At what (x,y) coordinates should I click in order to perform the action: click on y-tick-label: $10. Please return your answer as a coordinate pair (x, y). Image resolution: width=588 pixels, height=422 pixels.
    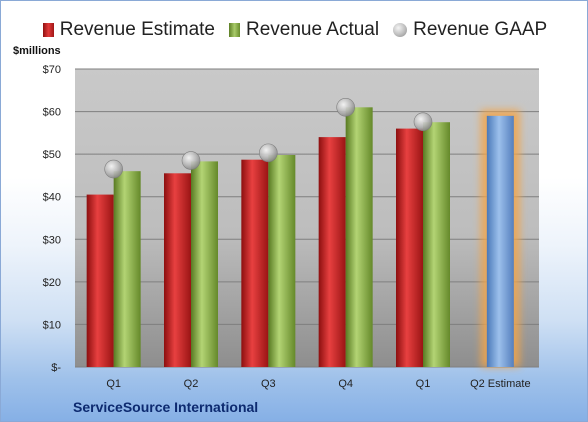
    Looking at the image, I should click on (52, 325).